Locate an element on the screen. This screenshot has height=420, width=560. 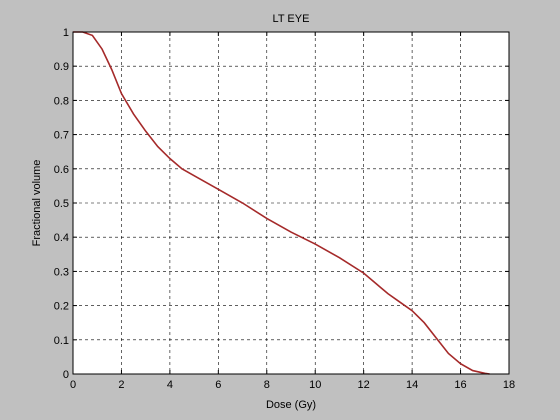
y-tick-label: 1 is located at coordinates (66, 33).